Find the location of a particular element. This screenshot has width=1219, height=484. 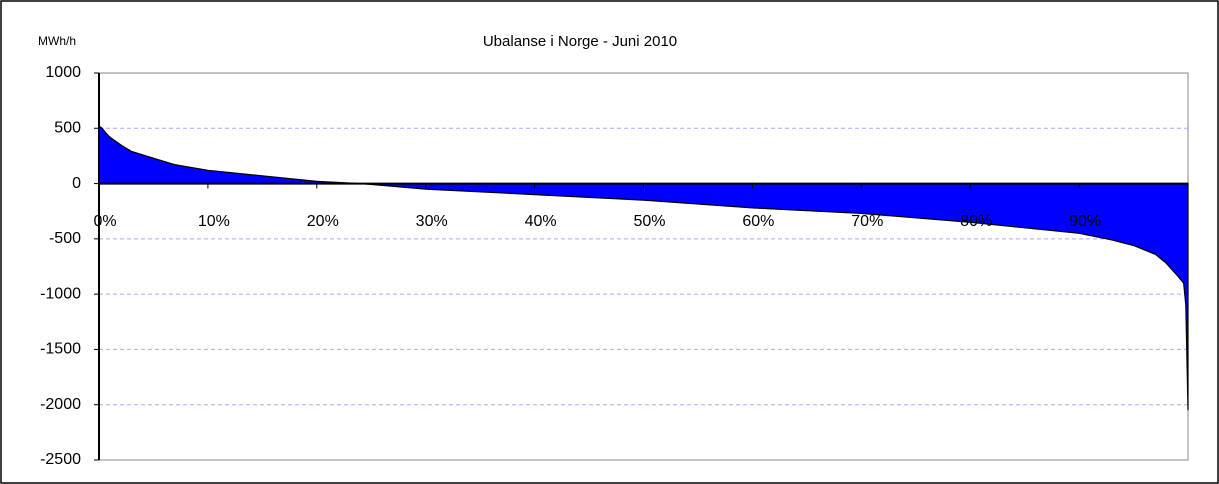

x-tick-label: 0% is located at coordinates (104, 221).